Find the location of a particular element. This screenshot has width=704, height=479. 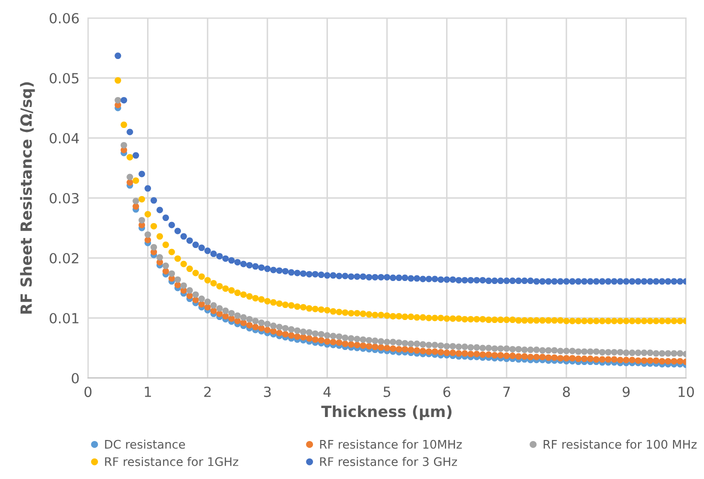

legend-label: RF resistance for 3 GHz is located at coordinates (388, 461).